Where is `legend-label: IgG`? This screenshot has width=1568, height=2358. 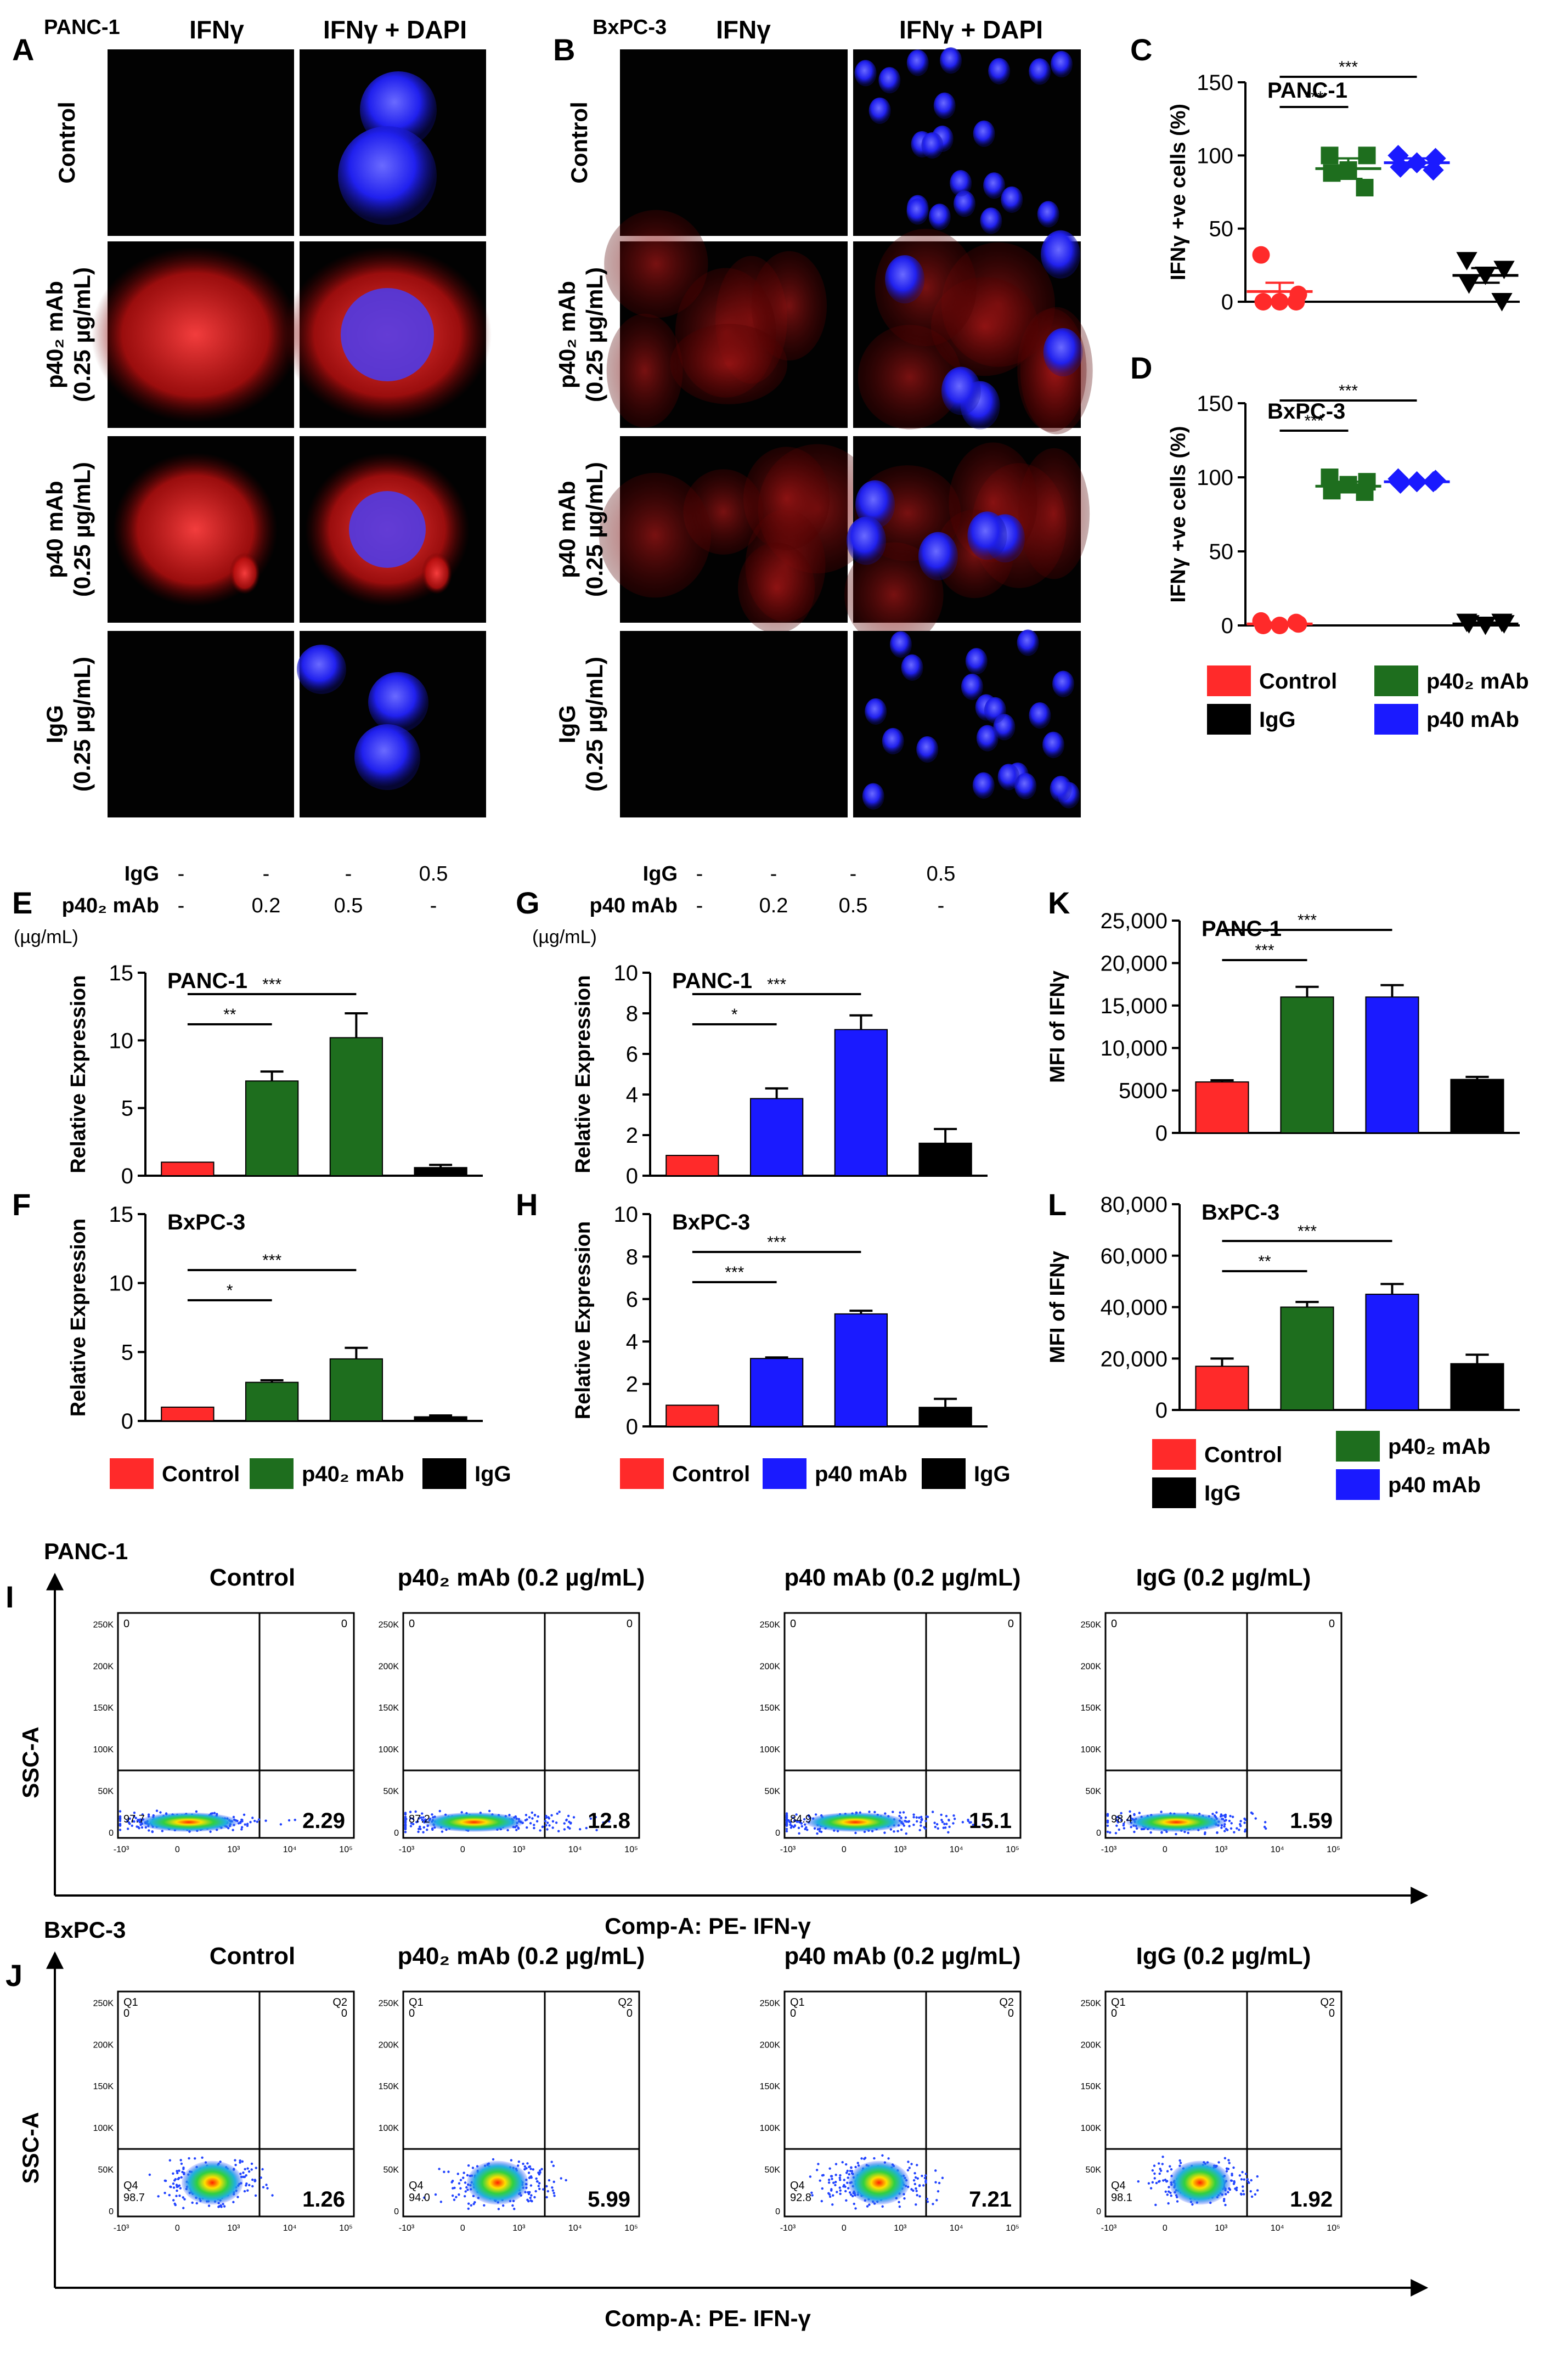 legend-label: IgG is located at coordinates (992, 1474).